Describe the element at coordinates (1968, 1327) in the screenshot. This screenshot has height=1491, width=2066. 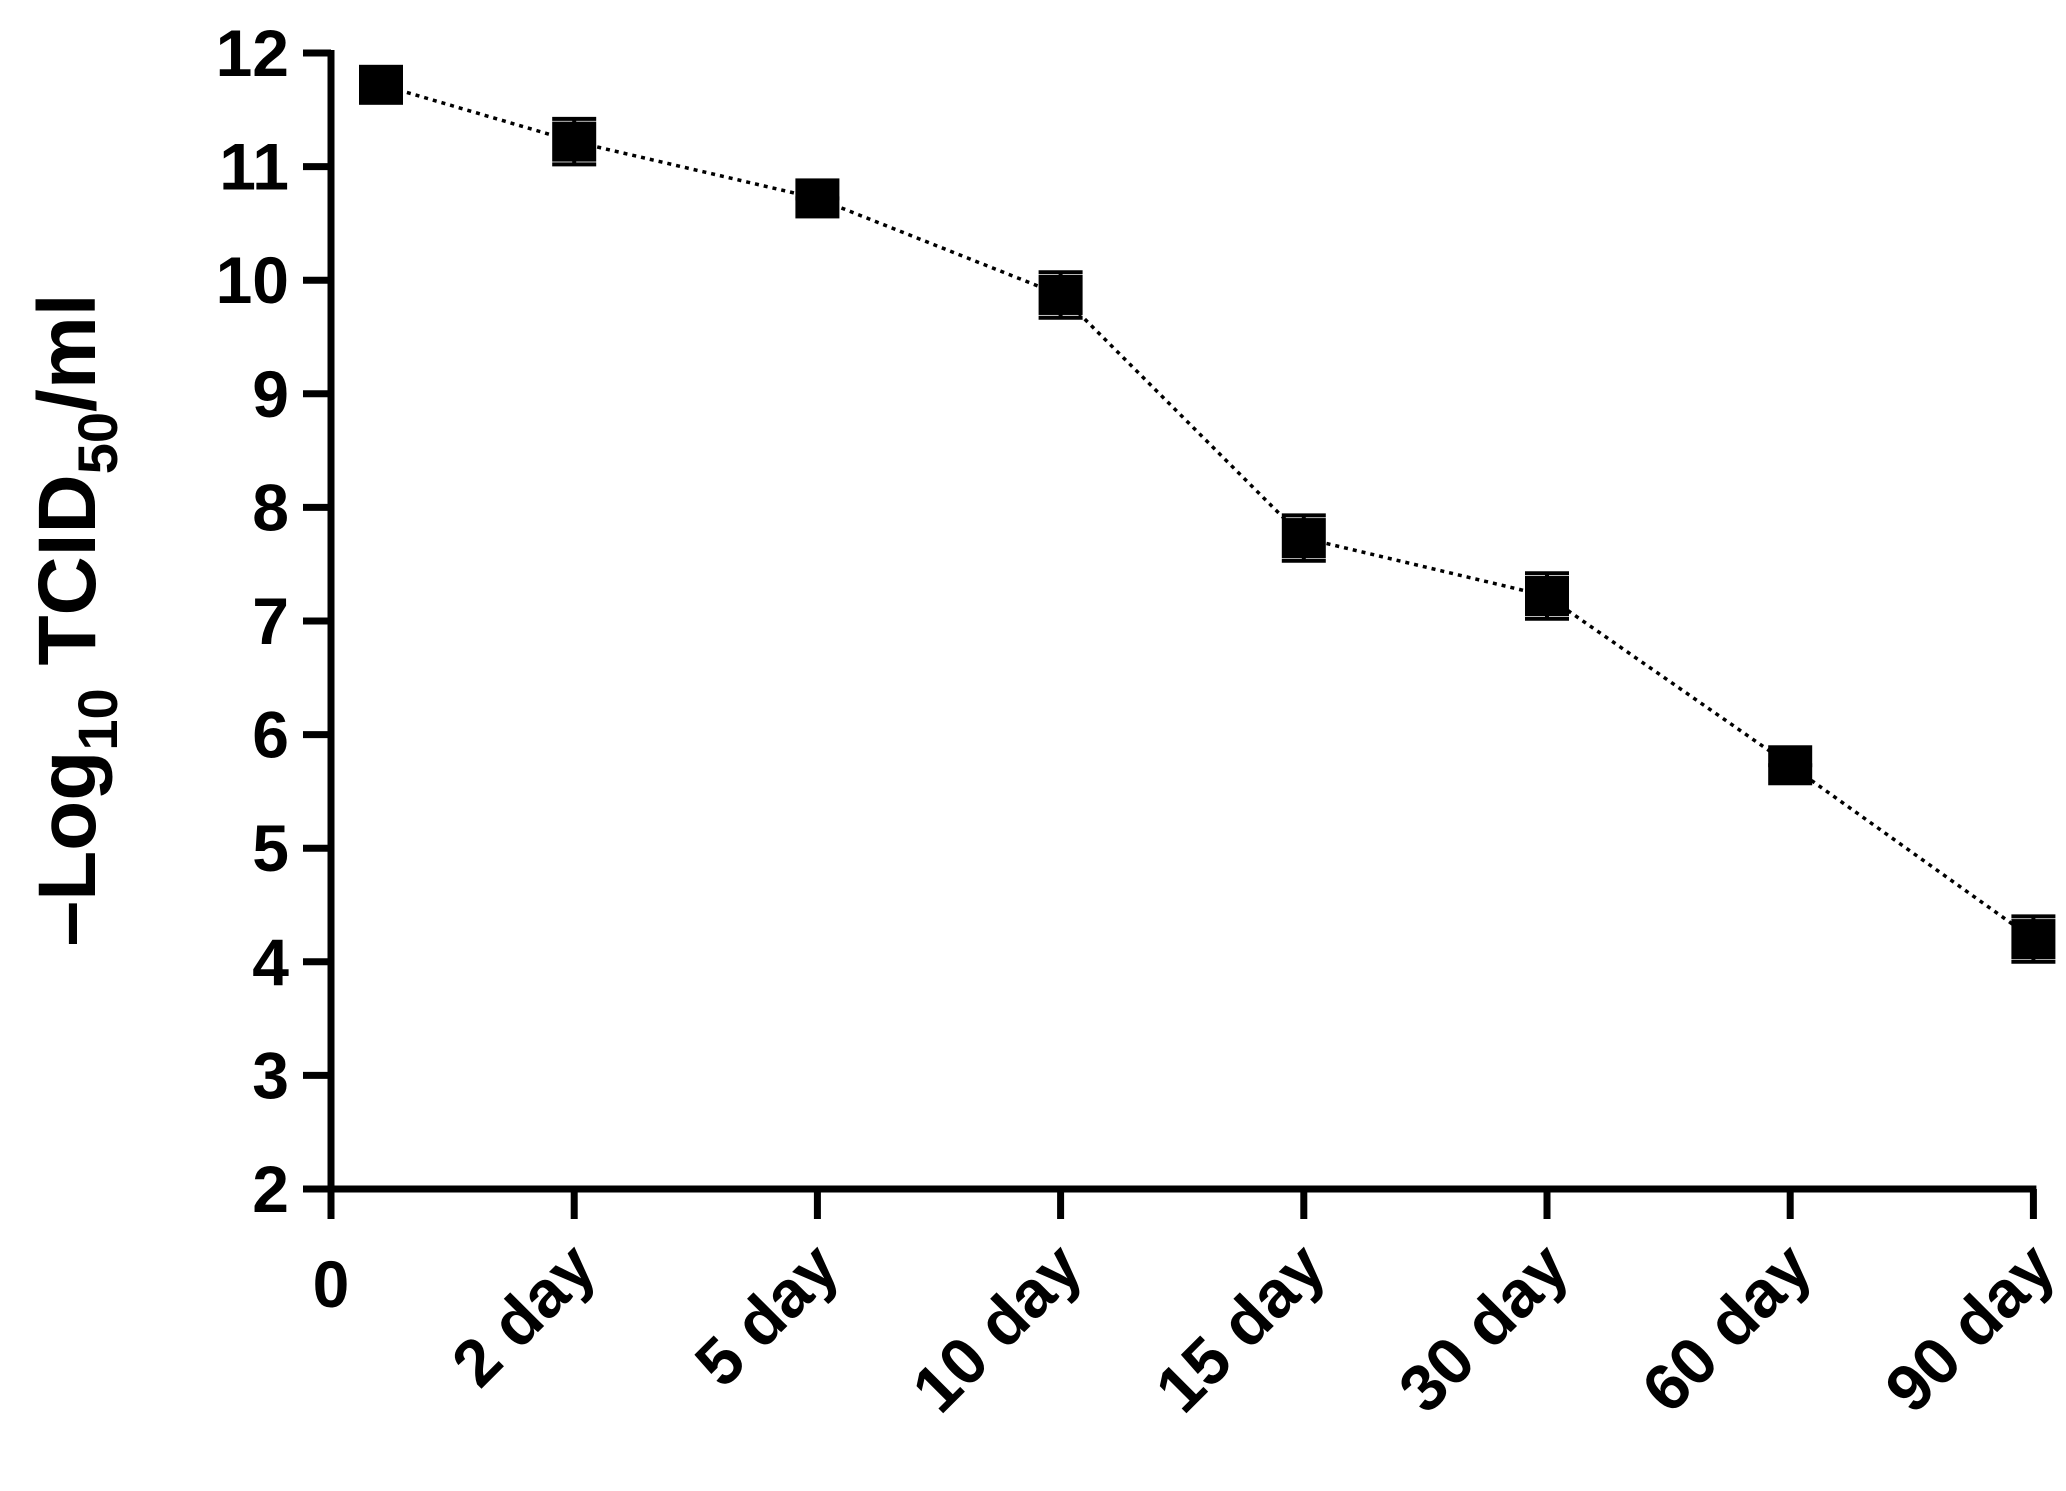
I see `x-tick-label: 90 day` at that location.